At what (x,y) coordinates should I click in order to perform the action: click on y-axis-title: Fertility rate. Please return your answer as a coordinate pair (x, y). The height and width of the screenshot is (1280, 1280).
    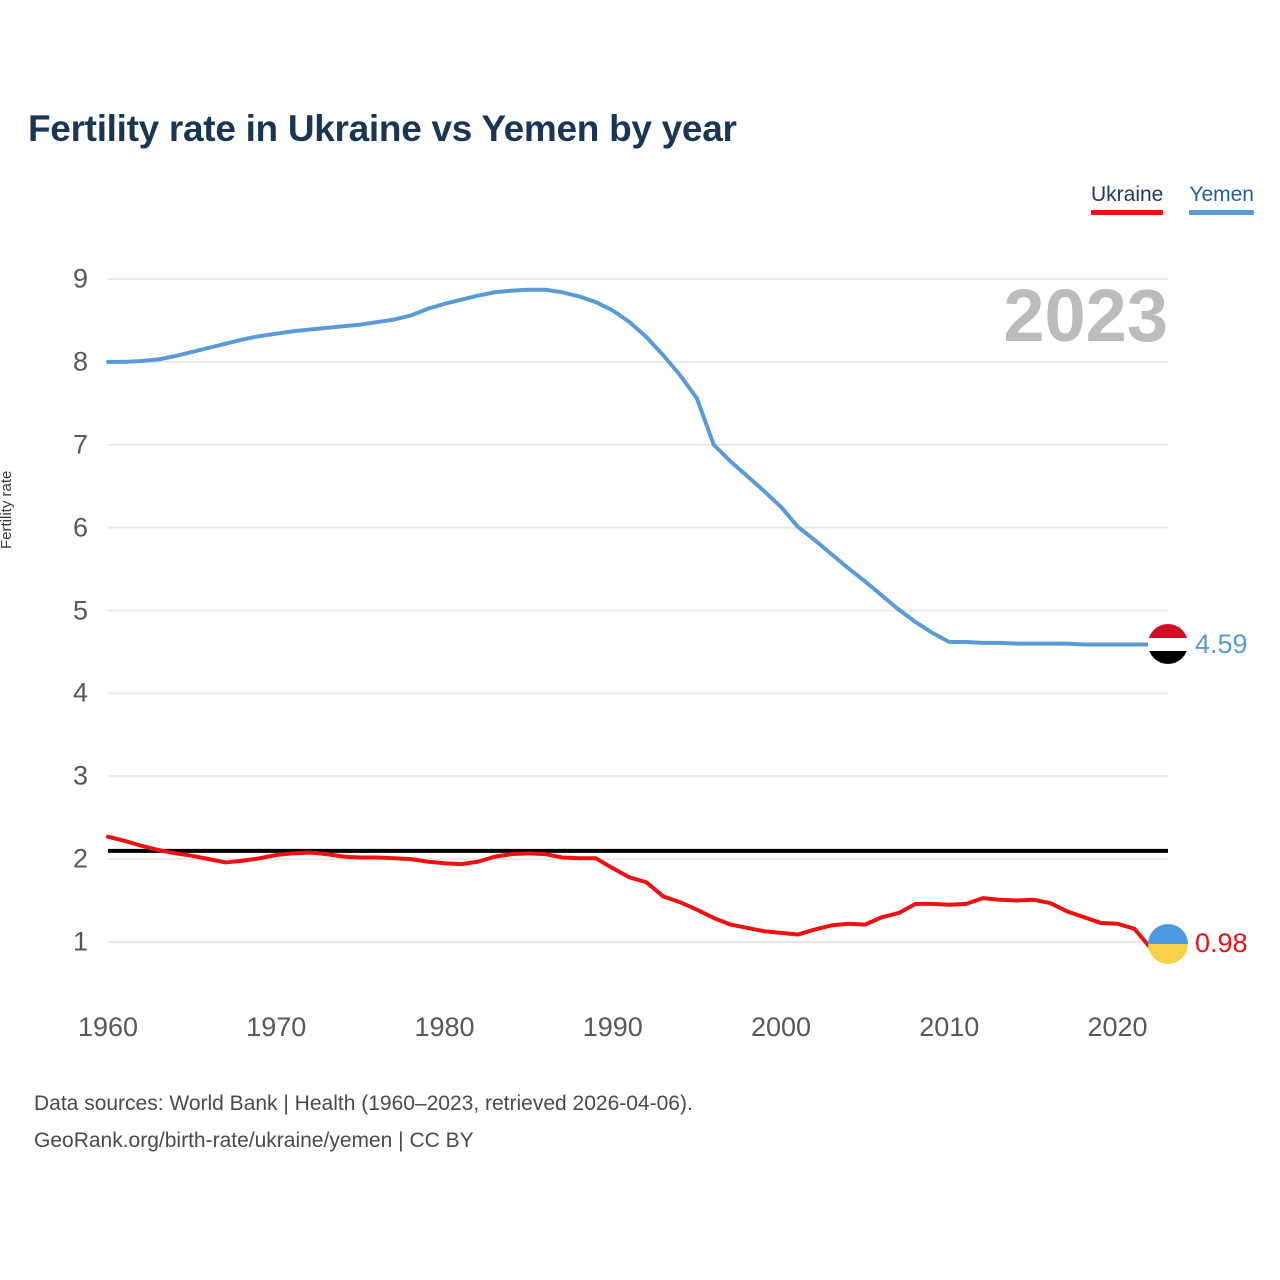
    Looking at the image, I should click on (7, 509).